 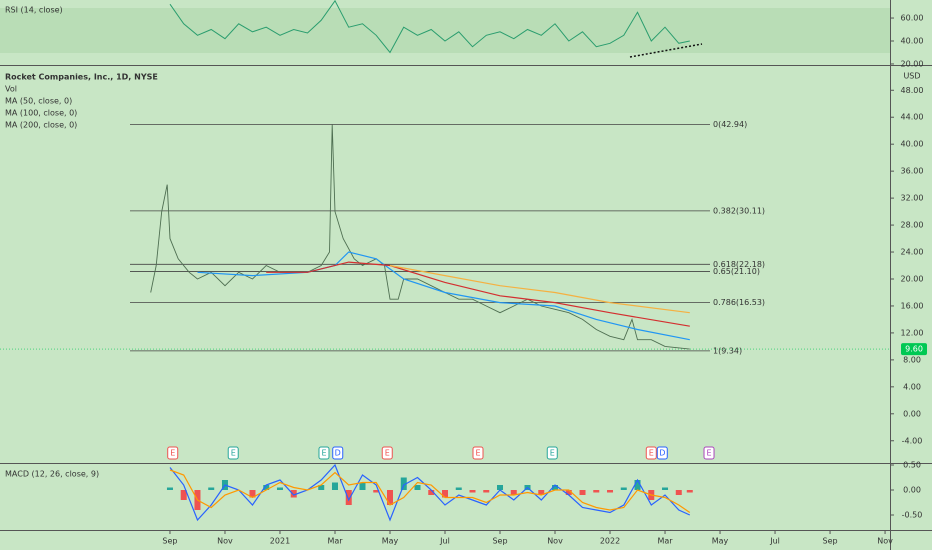 What do you see at coordinates (52, 474) in the screenshot?
I see `macd-title: MACD (12, 26, close, 9)` at bounding box center [52, 474].